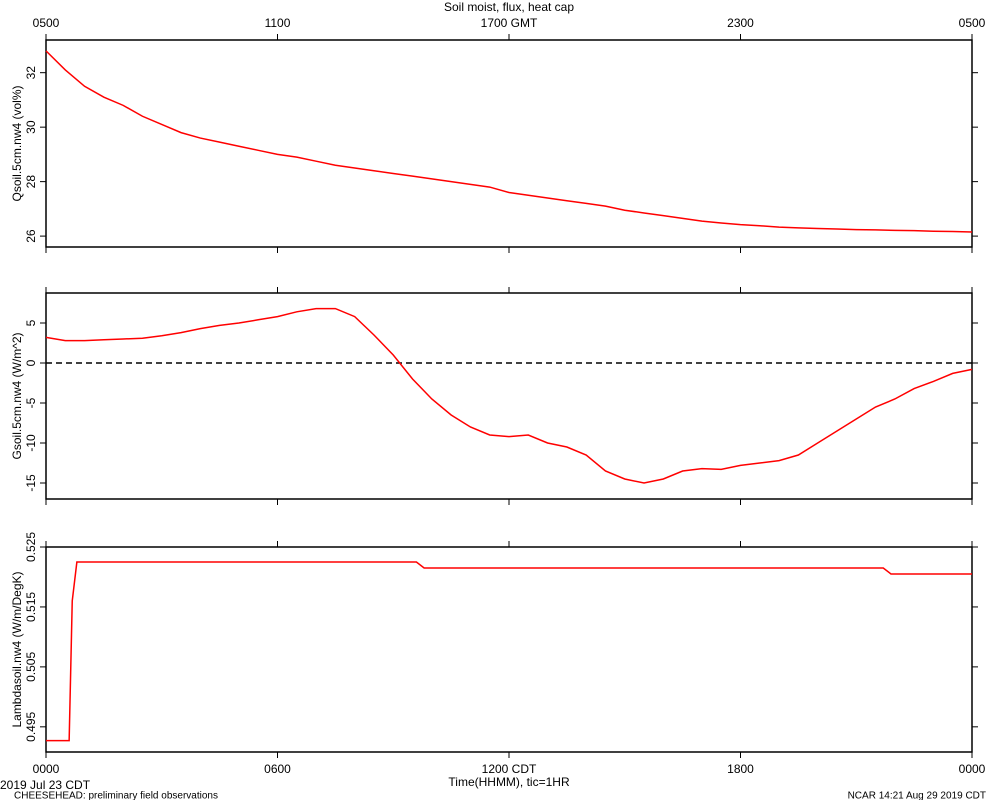 This screenshot has width=1000, height=800. What do you see at coordinates (740, 23) in the screenshot?
I see `top-x-tick-label: 2300` at bounding box center [740, 23].